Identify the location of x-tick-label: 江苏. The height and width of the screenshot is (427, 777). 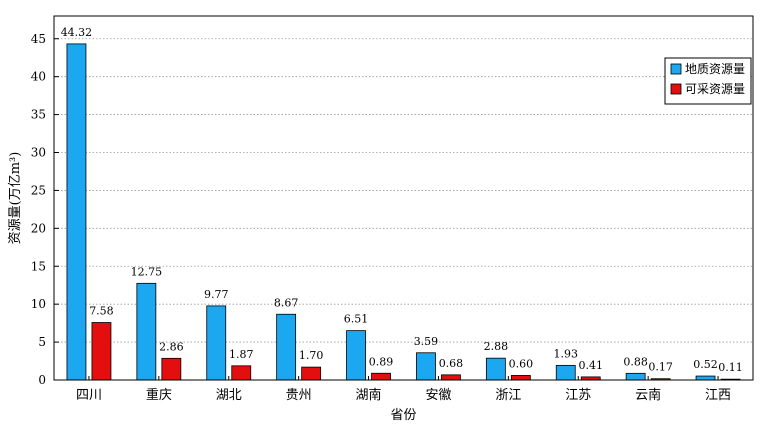
(578, 395).